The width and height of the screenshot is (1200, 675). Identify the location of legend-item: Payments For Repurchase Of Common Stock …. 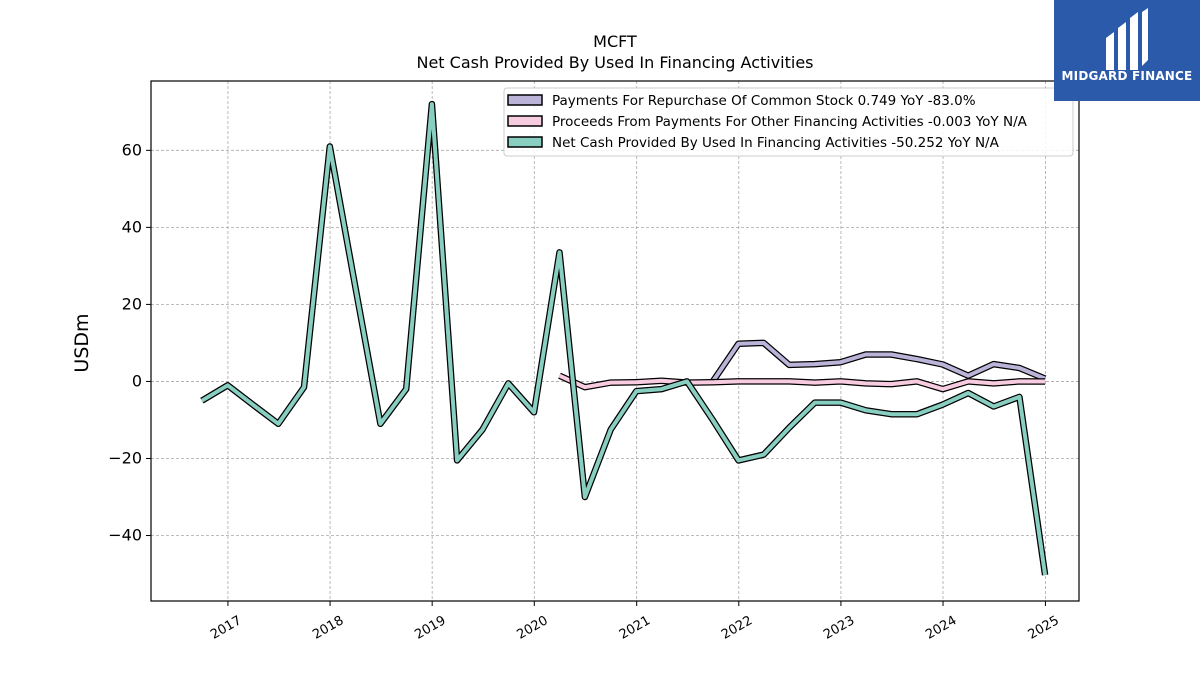
(741, 101).